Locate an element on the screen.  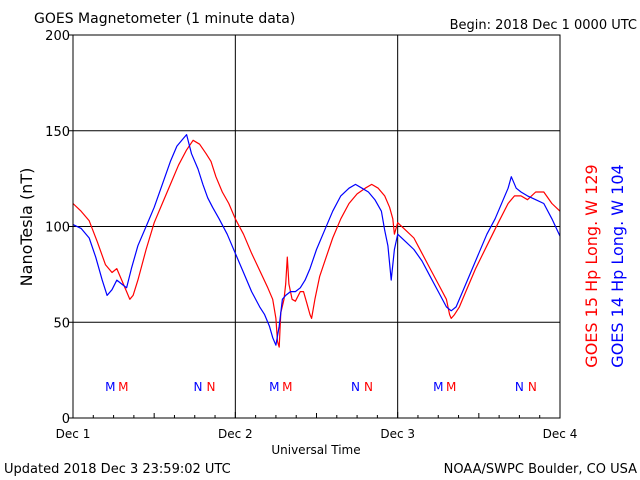
x-tick-label-dec-1: Dec 1 is located at coordinates (73, 434).